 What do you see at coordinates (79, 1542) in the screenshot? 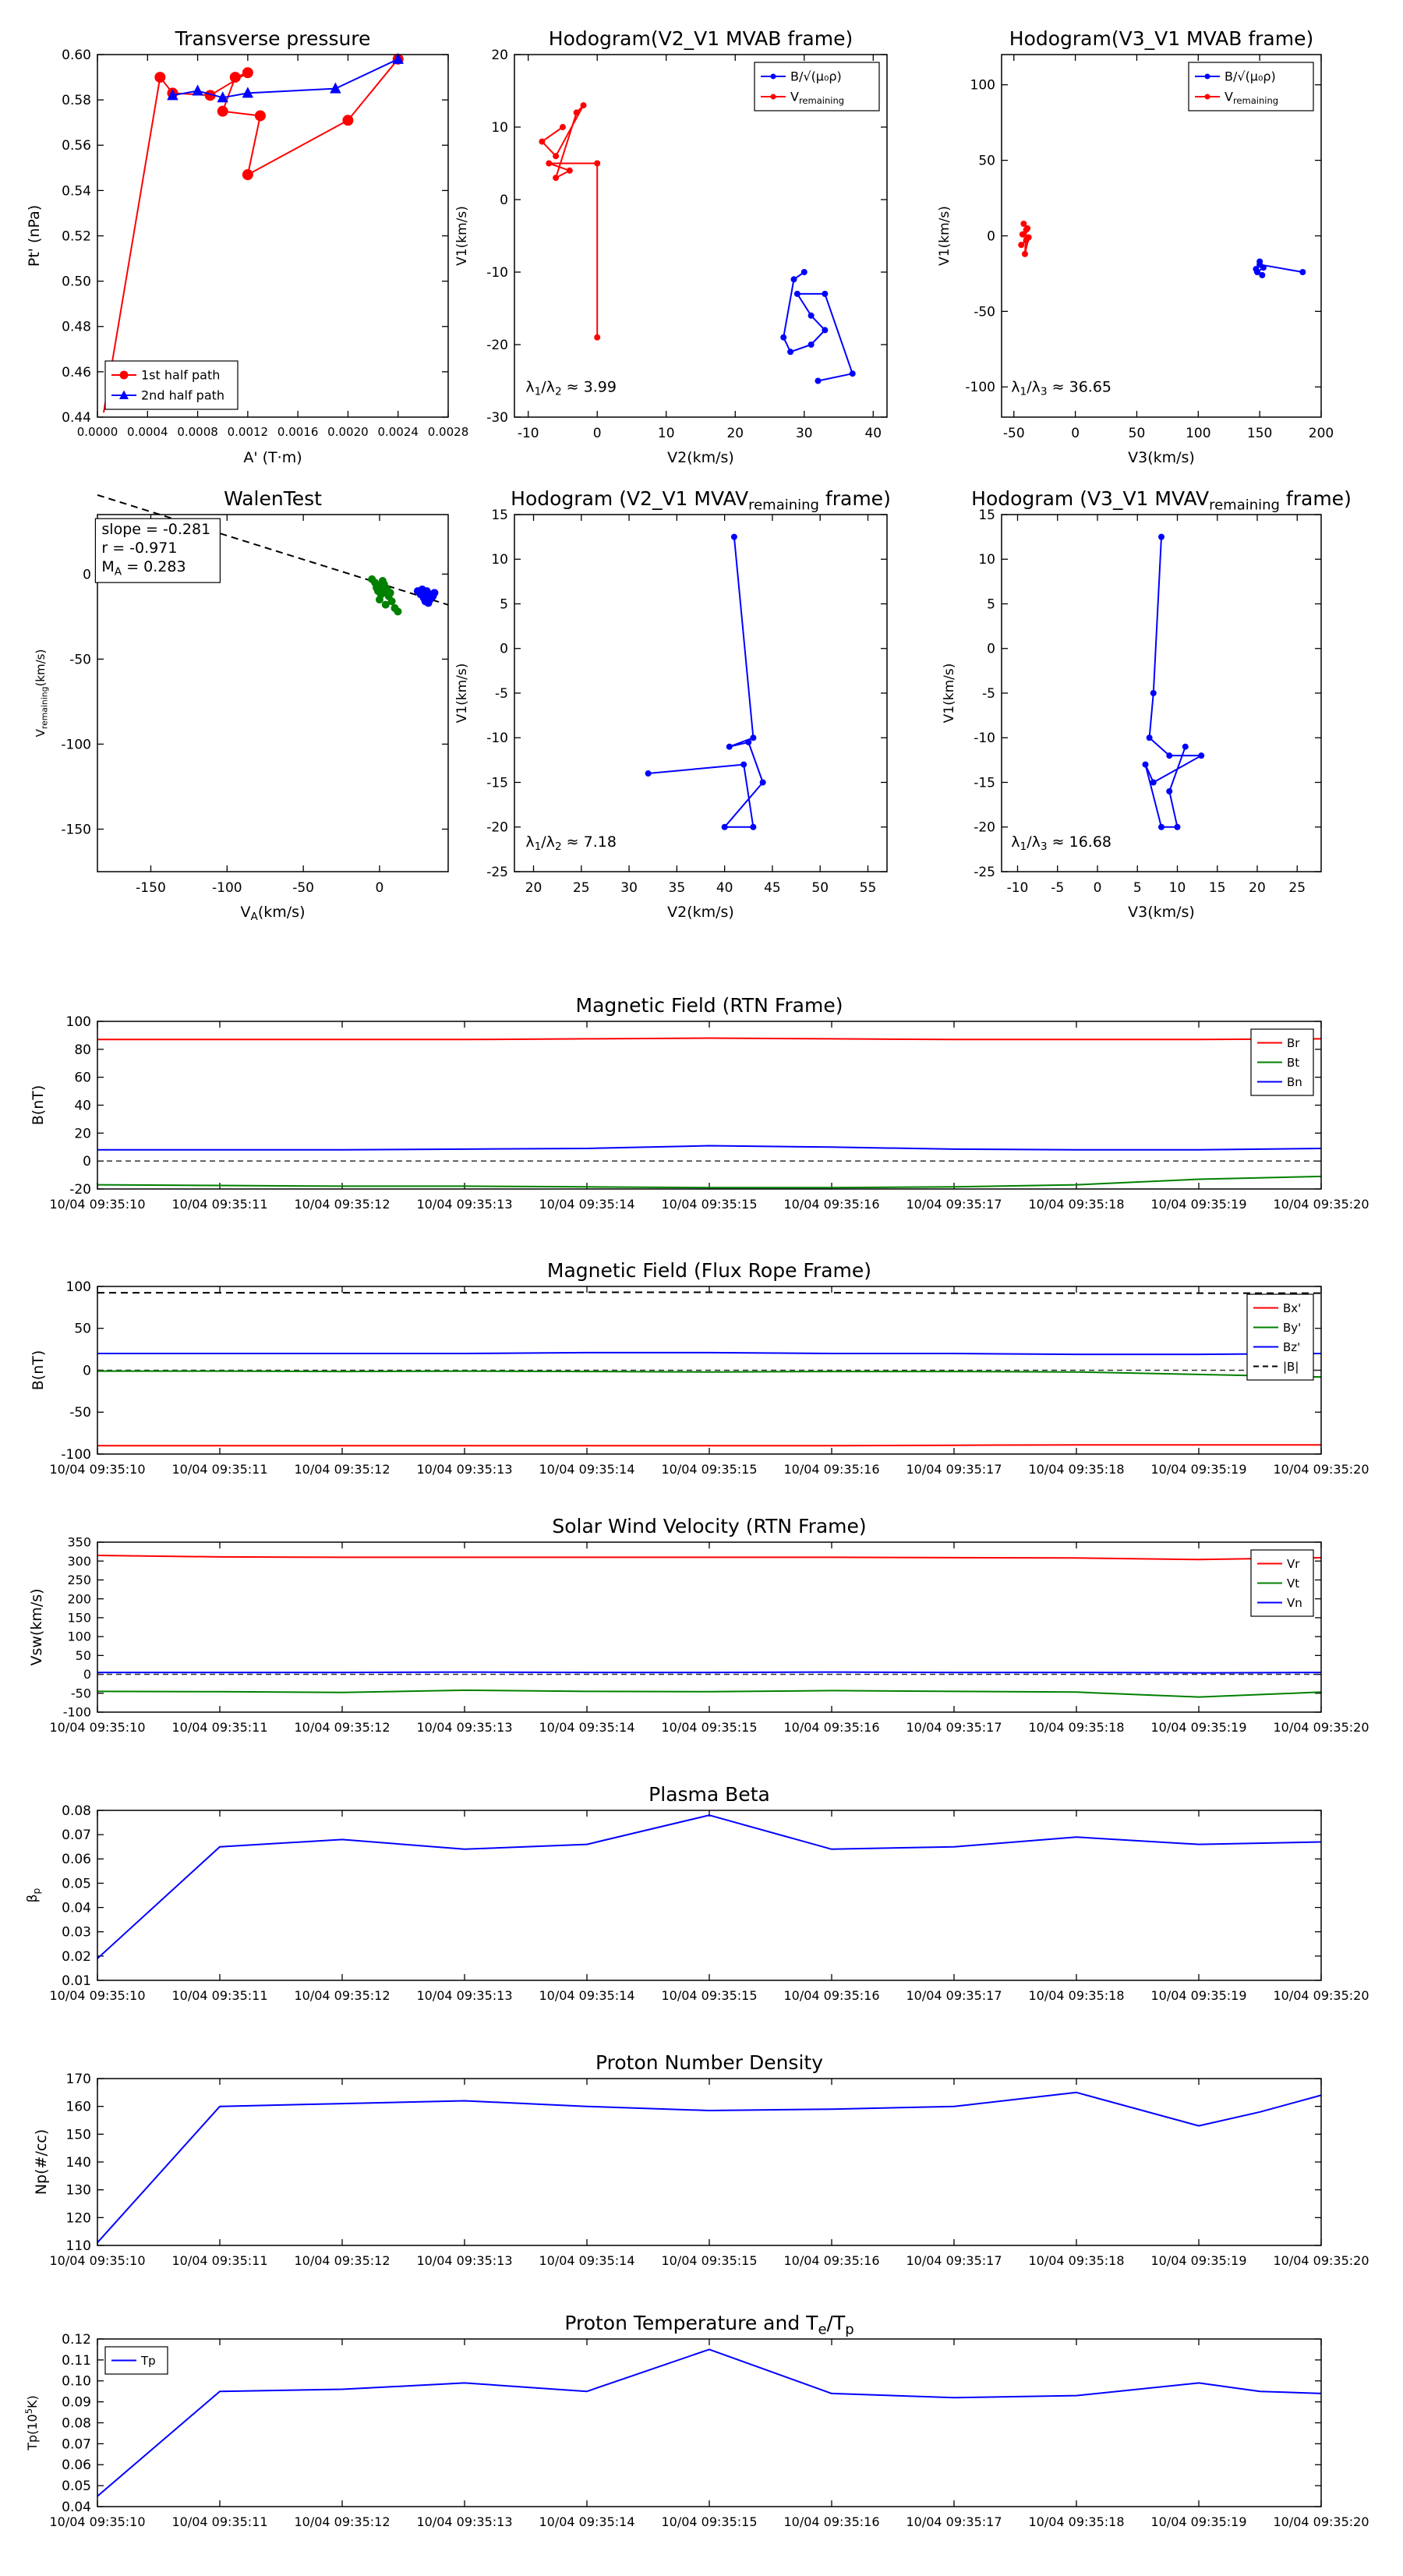
I see `svg-text: 350` at bounding box center [79, 1542].